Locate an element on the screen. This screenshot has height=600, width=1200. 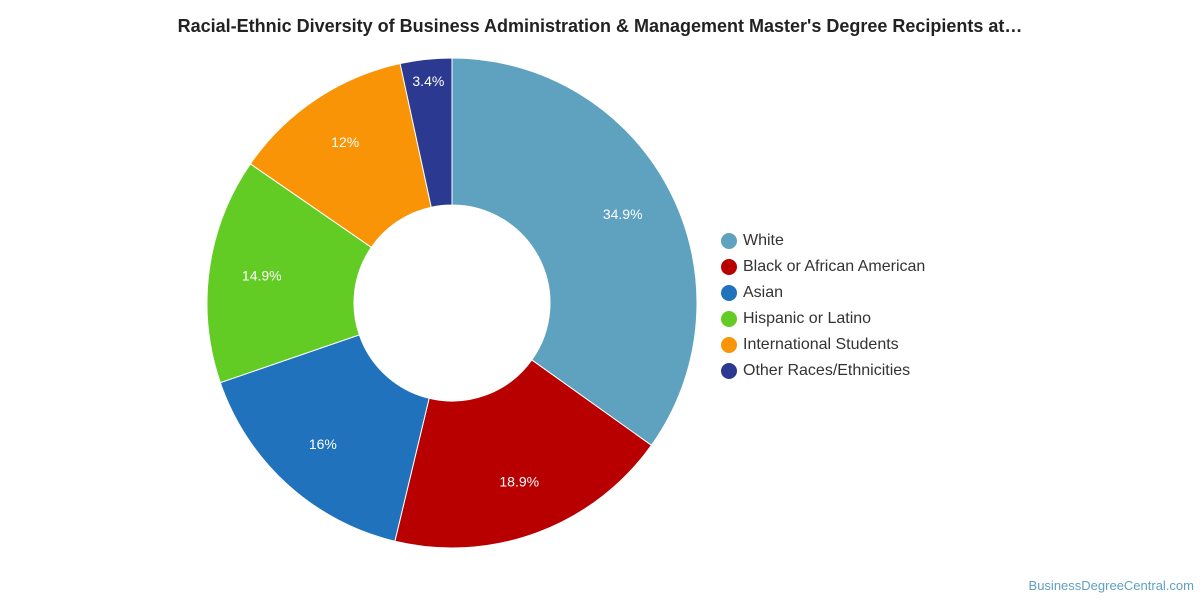
legend-swatch-international is located at coordinates (729, 345).